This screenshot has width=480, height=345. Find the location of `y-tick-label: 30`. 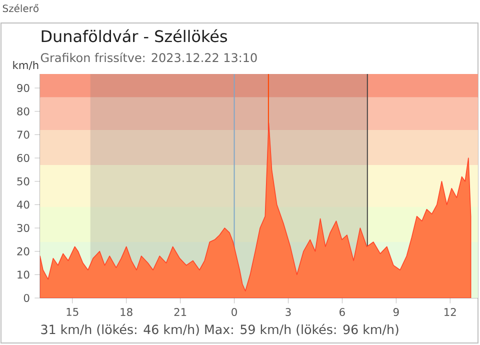

y-tick-label: 30 is located at coordinates (23, 228).